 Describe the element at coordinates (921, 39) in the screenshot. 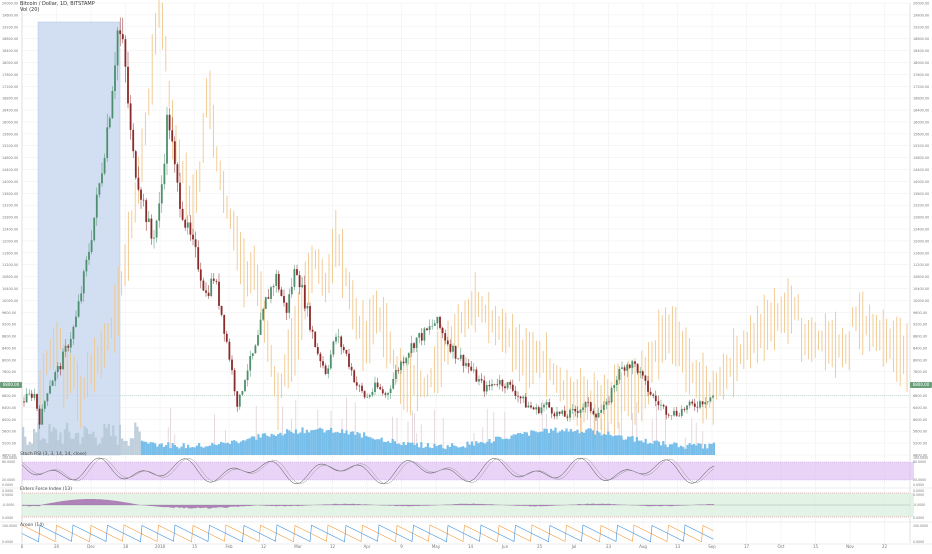

I see `price-tick-label: 18800.00` at that location.